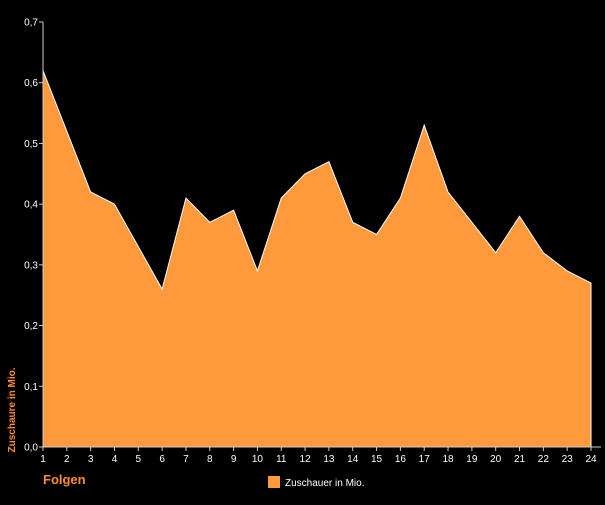 The height and width of the screenshot is (505, 605). I want to click on legend-swatch, so click(274, 482).